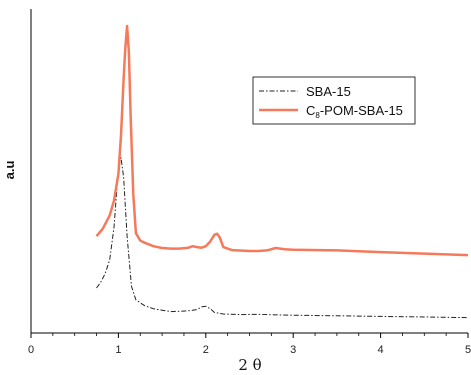 This screenshot has width=471, height=375. I want to click on x-tick-label: 1, so click(118, 350).